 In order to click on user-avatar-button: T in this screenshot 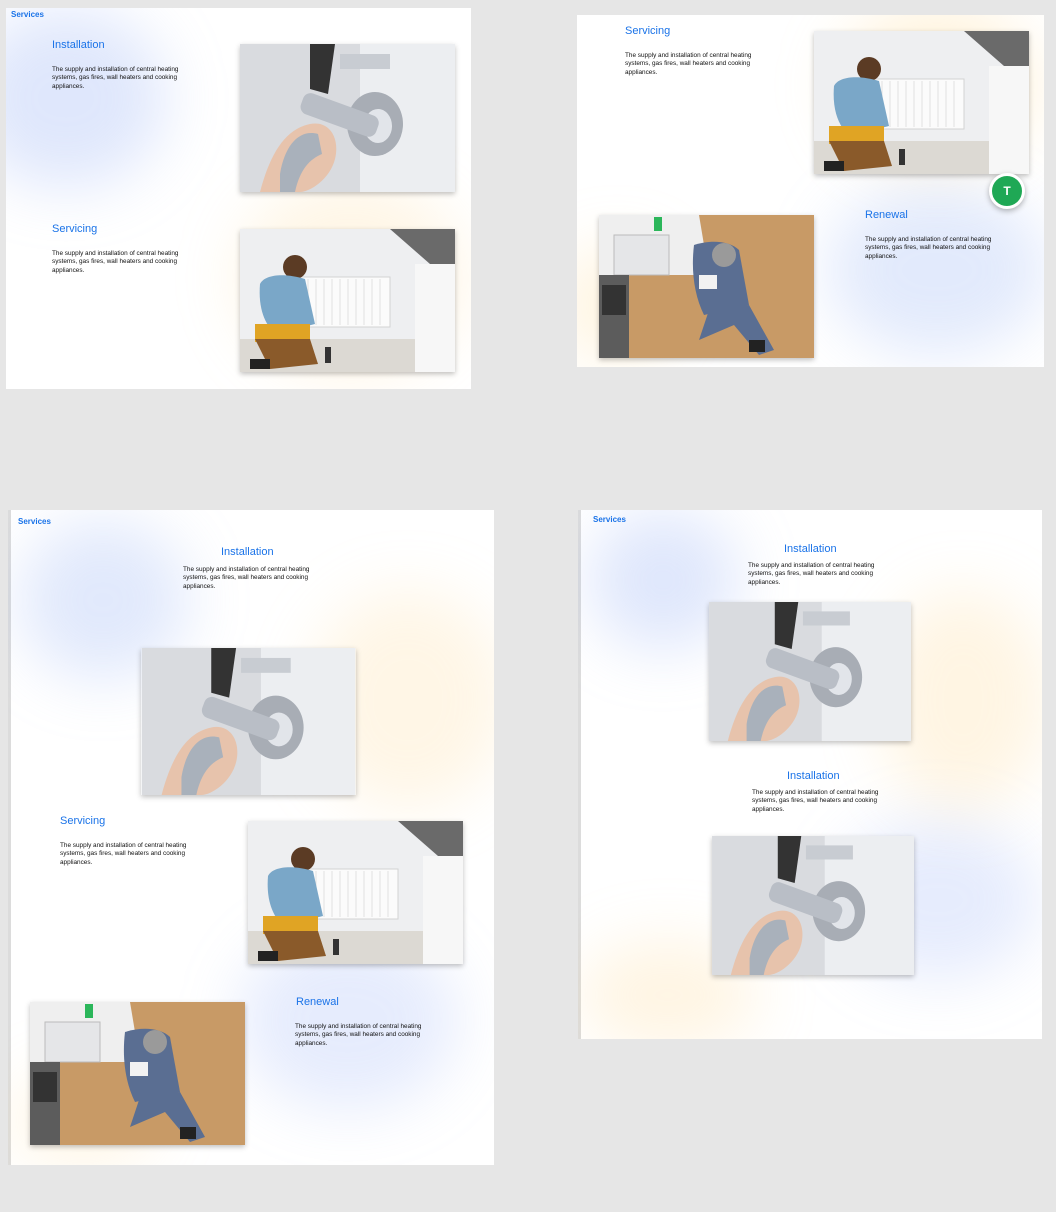, I will do `click(1007, 191)`.